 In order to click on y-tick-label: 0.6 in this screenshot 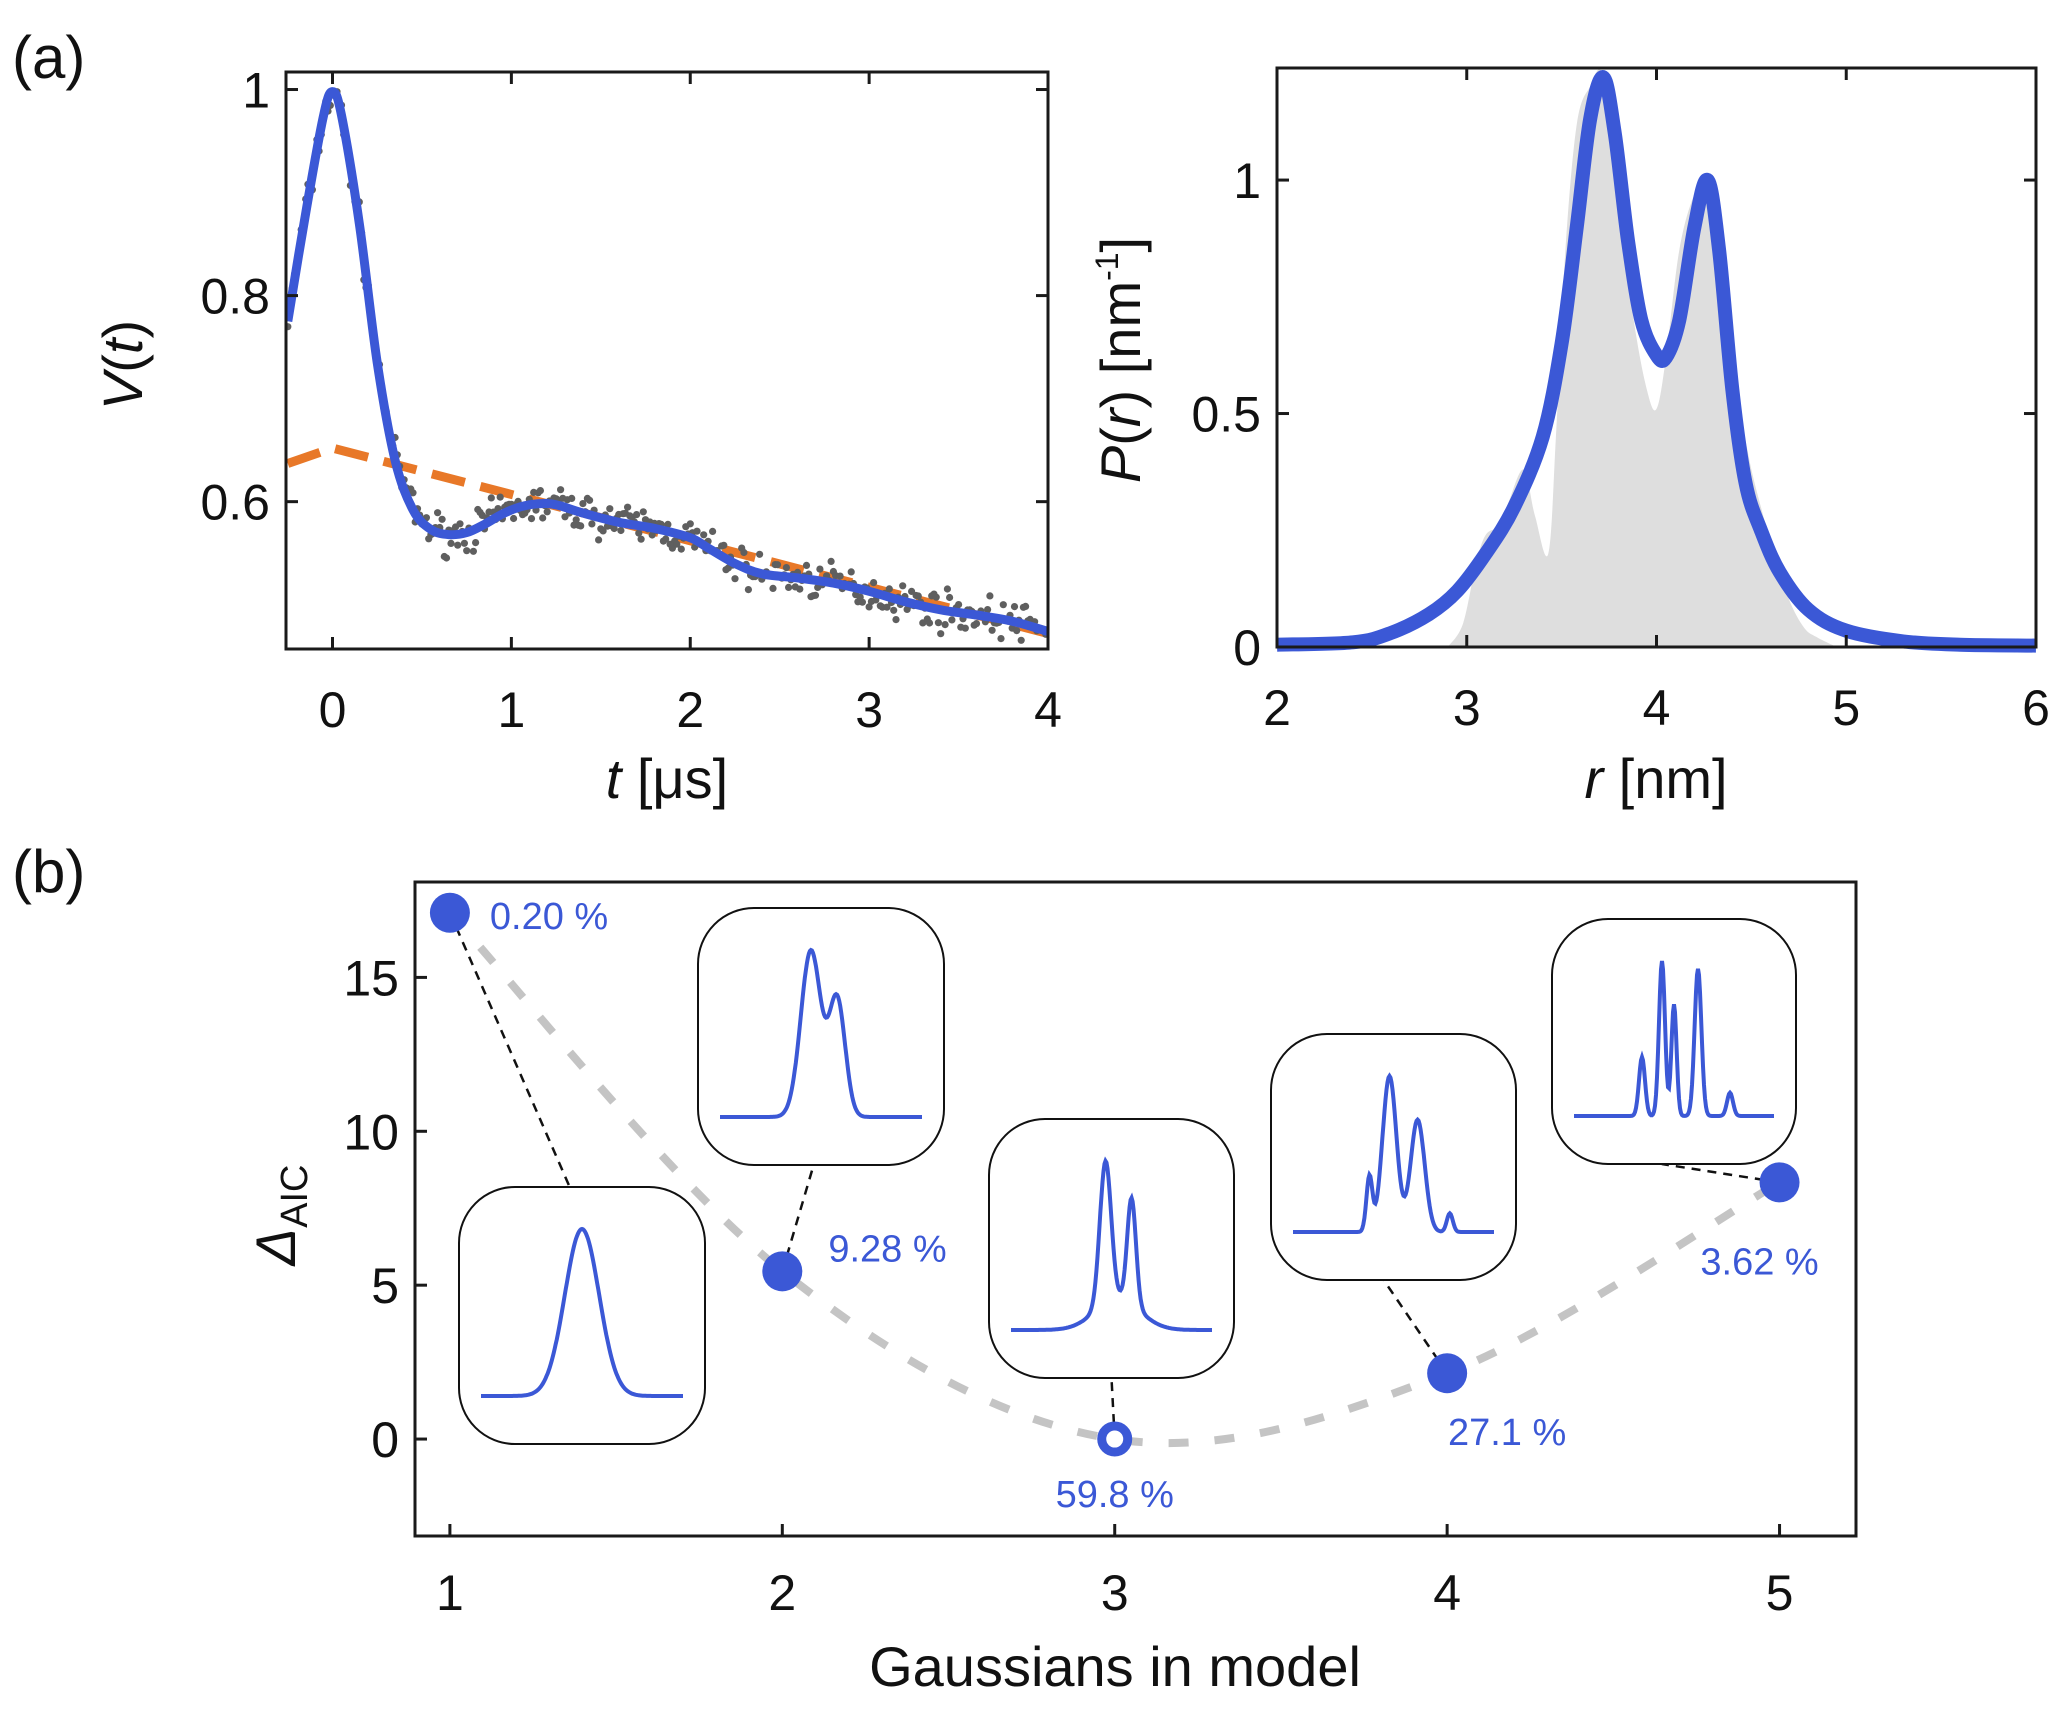, I will do `click(235, 503)`.